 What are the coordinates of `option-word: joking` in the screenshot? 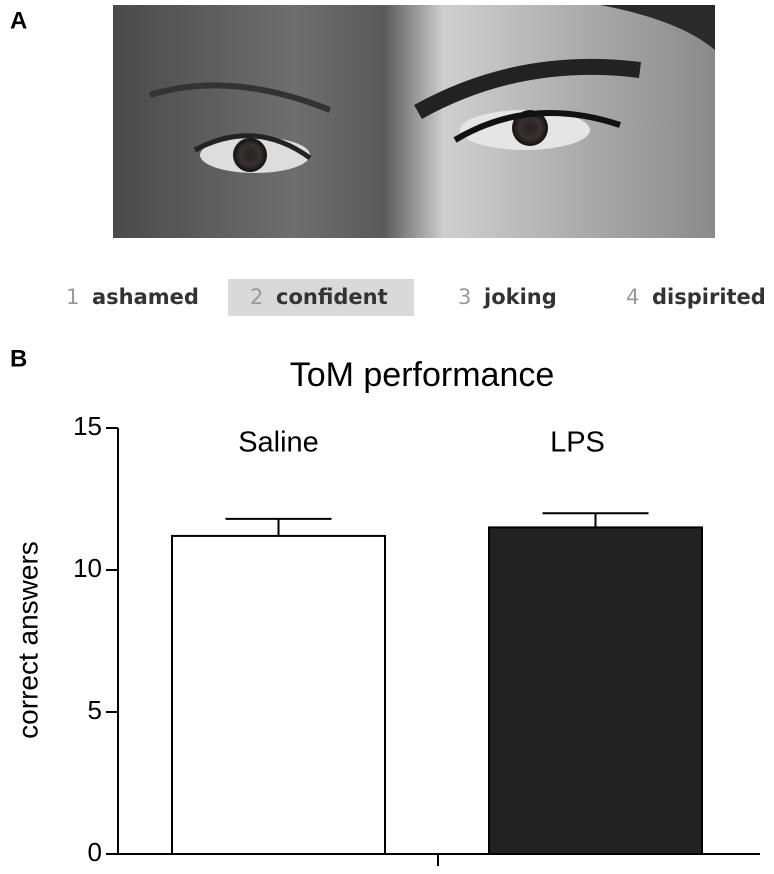 It's located at (520, 297).